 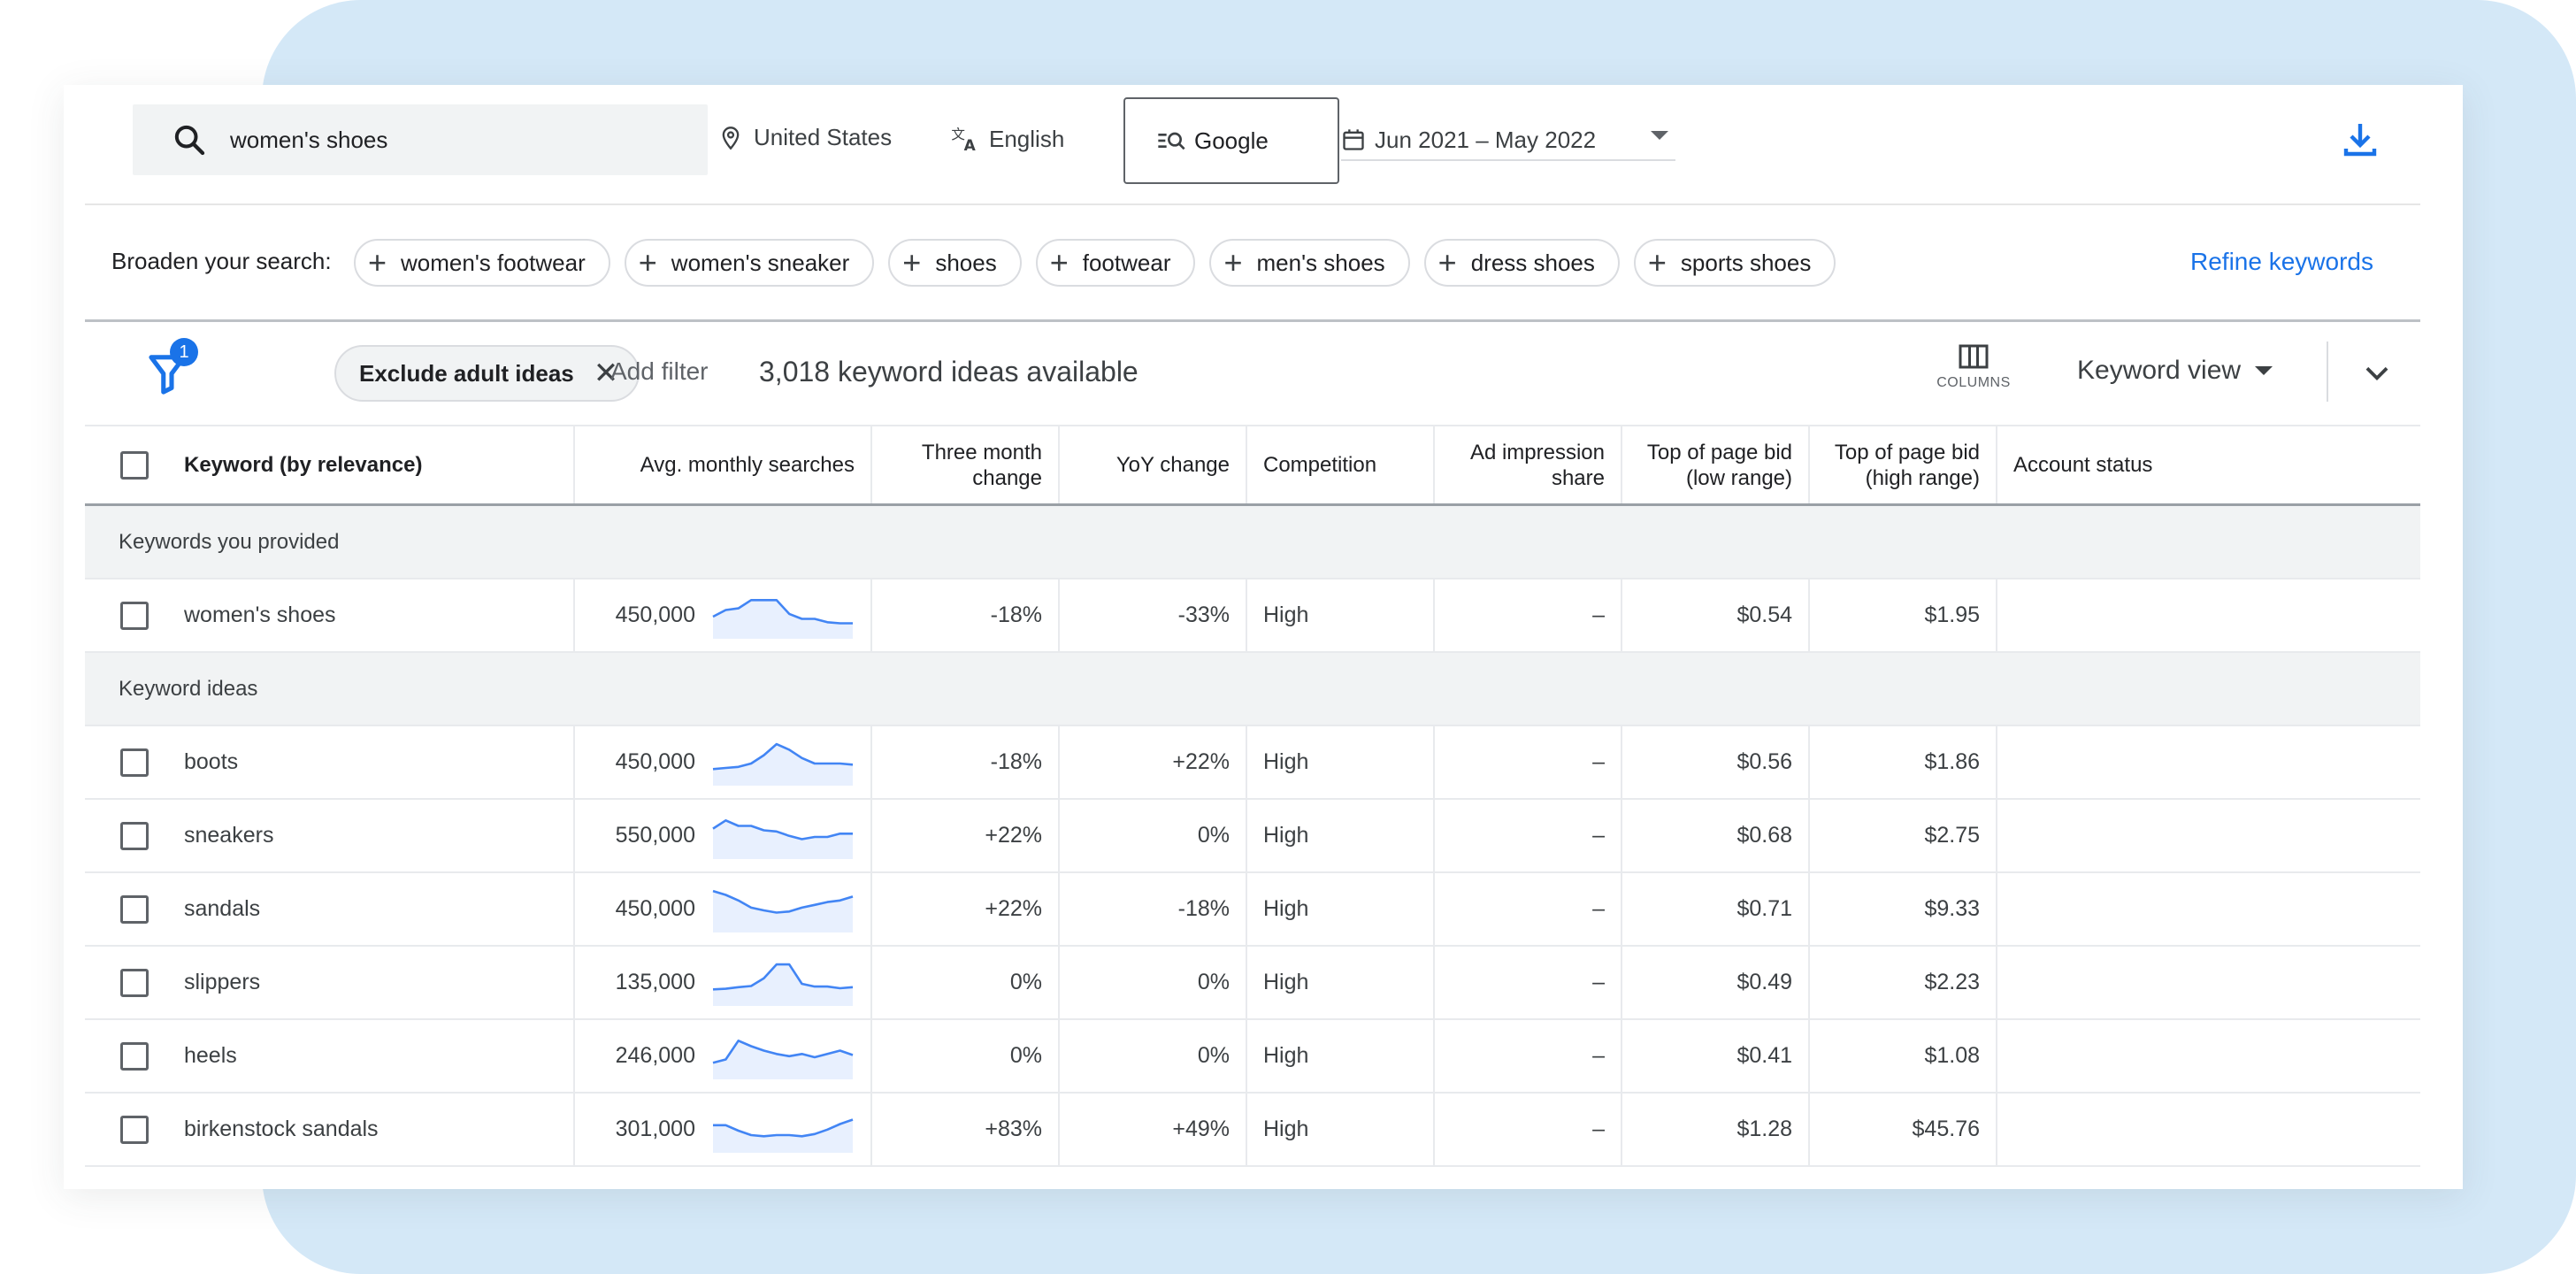 What do you see at coordinates (1973, 382) in the screenshot?
I see `columns-label: COLUMNS` at bounding box center [1973, 382].